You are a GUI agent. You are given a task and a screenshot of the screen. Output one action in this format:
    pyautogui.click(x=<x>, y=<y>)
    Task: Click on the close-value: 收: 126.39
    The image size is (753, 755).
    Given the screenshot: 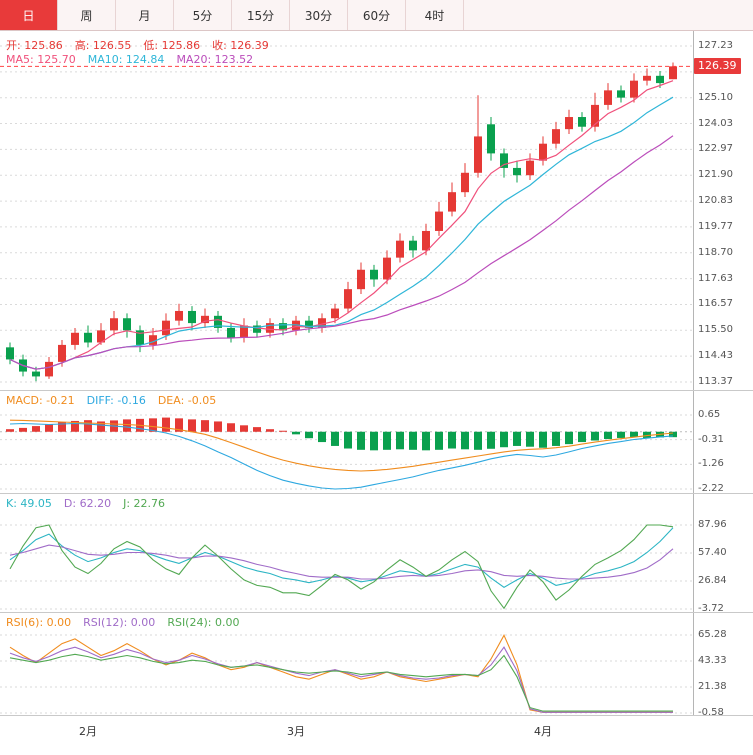 What is the action you would take?
    pyautogui.click(x=240, y=45)
    